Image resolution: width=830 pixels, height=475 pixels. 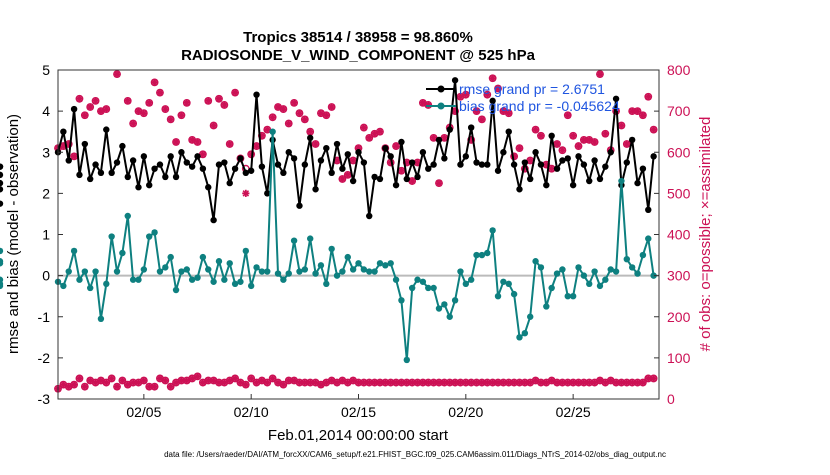 What do you see at coordinates (46, 276) in the screenshot?
I see `y-tick-label: 0` at bounding box center [46, 276].